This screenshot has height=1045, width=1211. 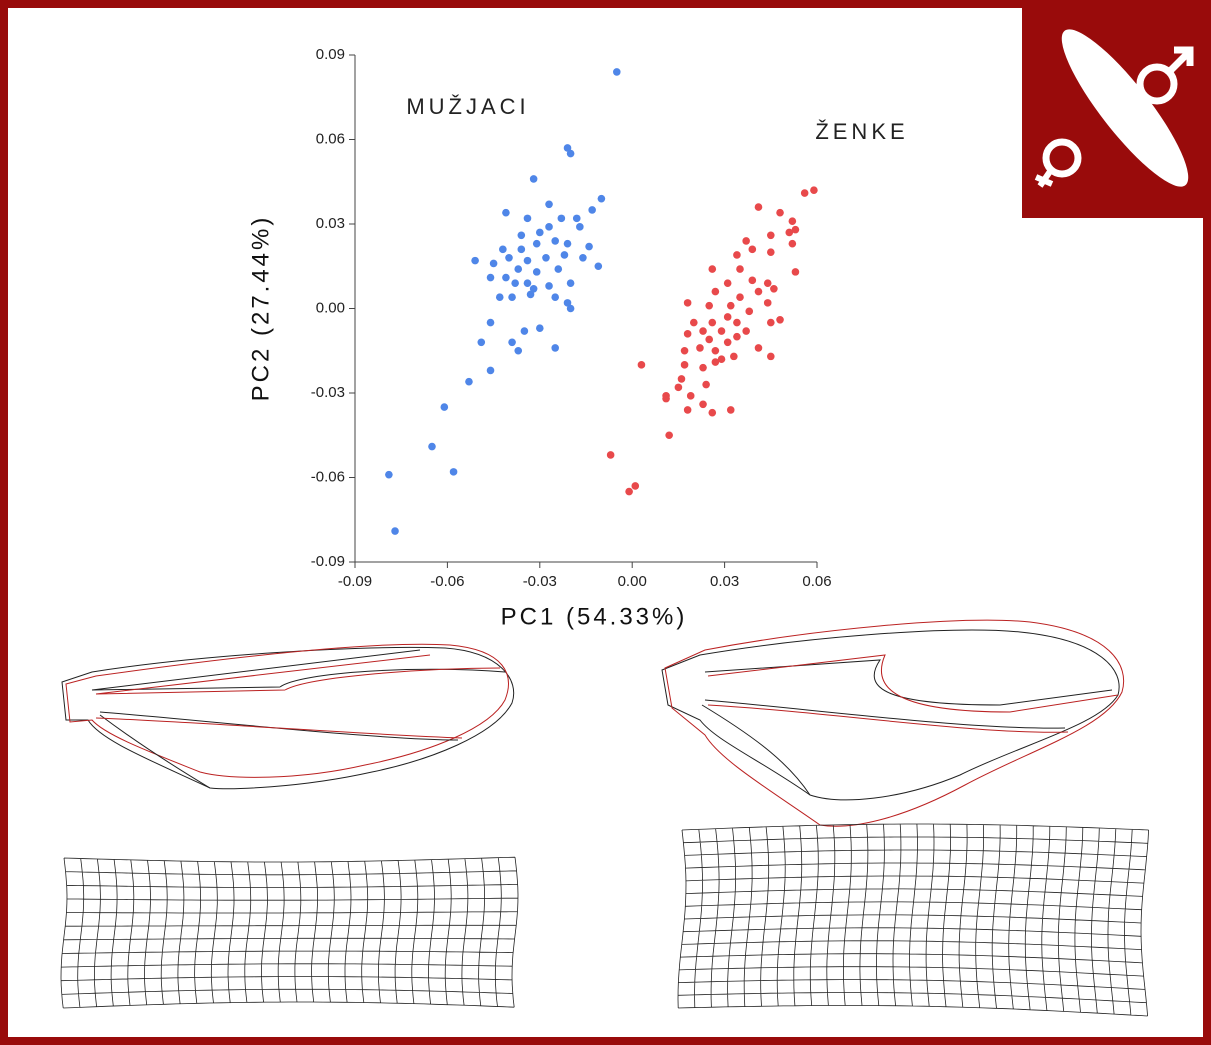 What do you see at coordinates (632, 581) in the screenshot?
I see `x-tick-label: 0.00` at bounding box center [632, 581].